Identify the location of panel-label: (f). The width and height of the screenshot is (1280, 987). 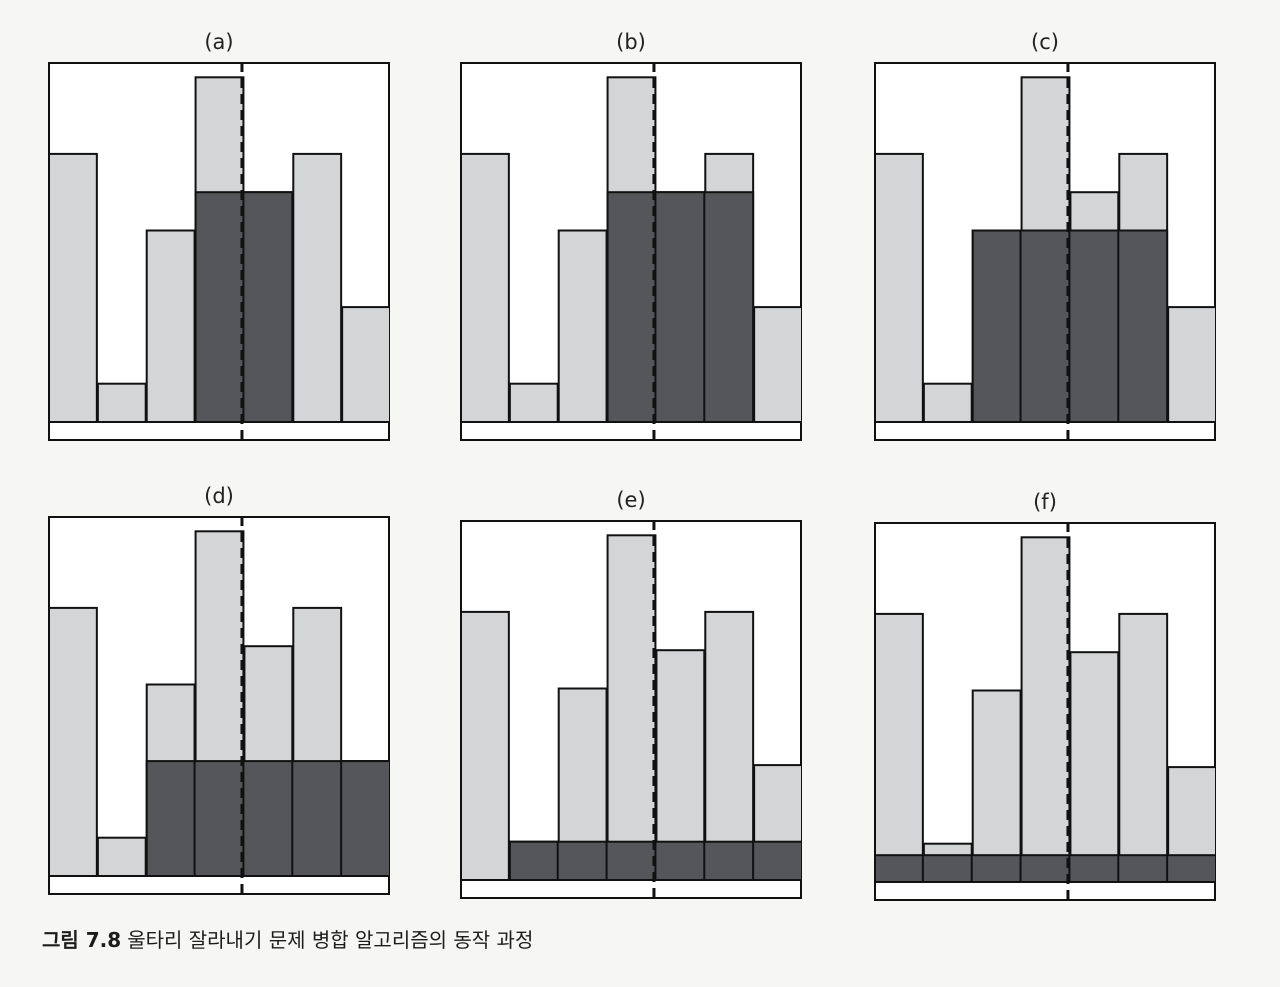
(1045, 502).